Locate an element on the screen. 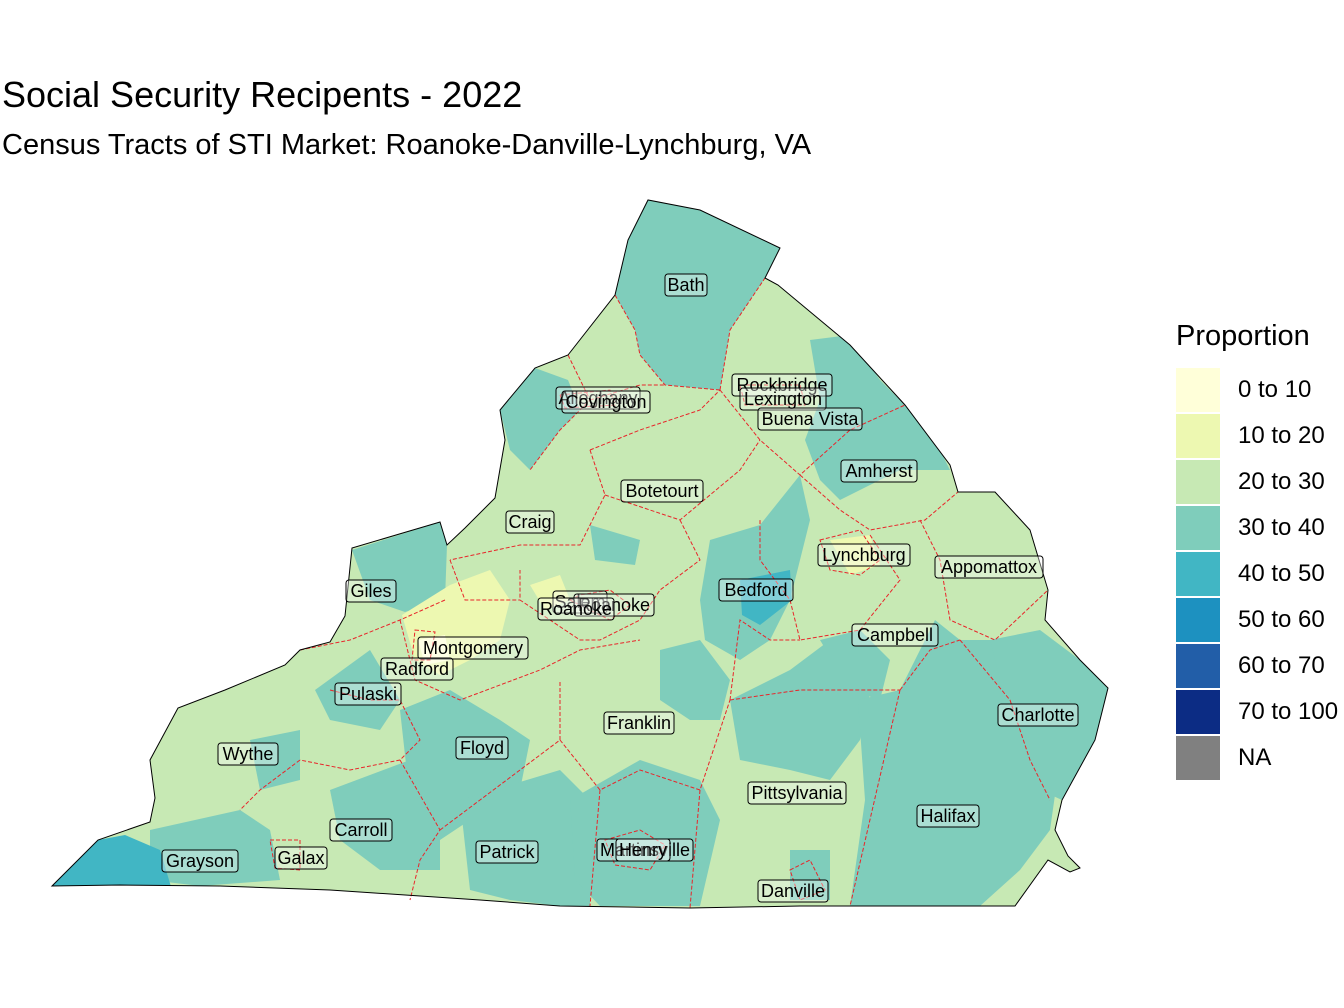  label-charlotte-text: Charlotte is located at coordinates (1037, 715).